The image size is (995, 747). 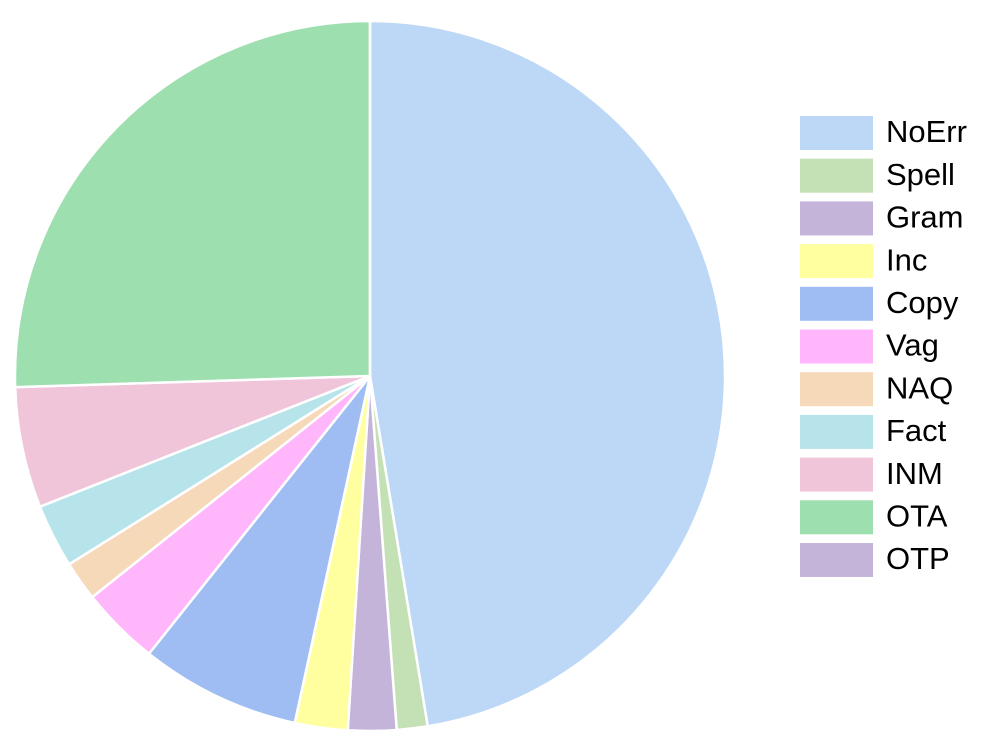 I want to click on legend-label: Gram, so click(x=925, y=217).